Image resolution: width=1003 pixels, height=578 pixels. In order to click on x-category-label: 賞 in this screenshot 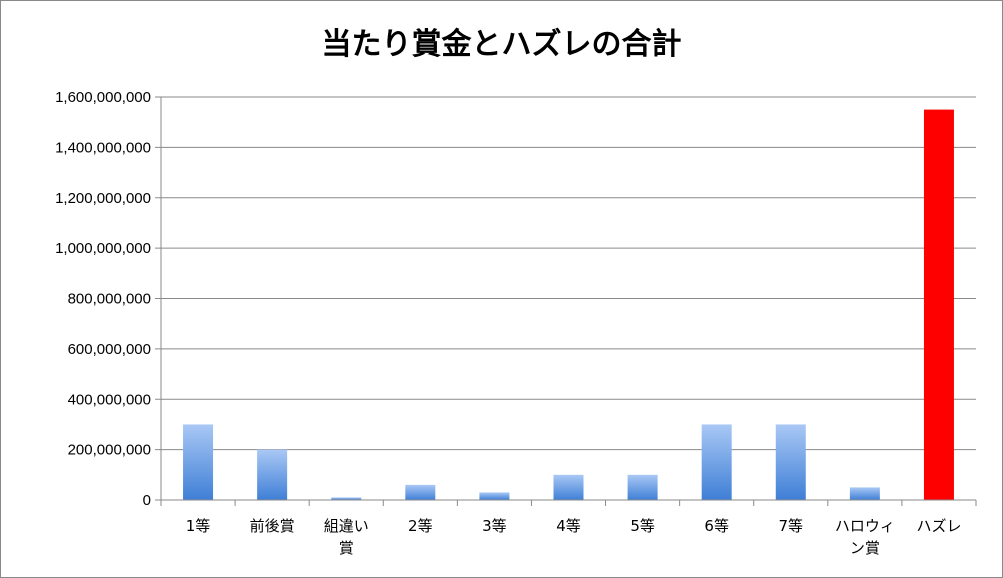, I will do `click(346, 548)`.